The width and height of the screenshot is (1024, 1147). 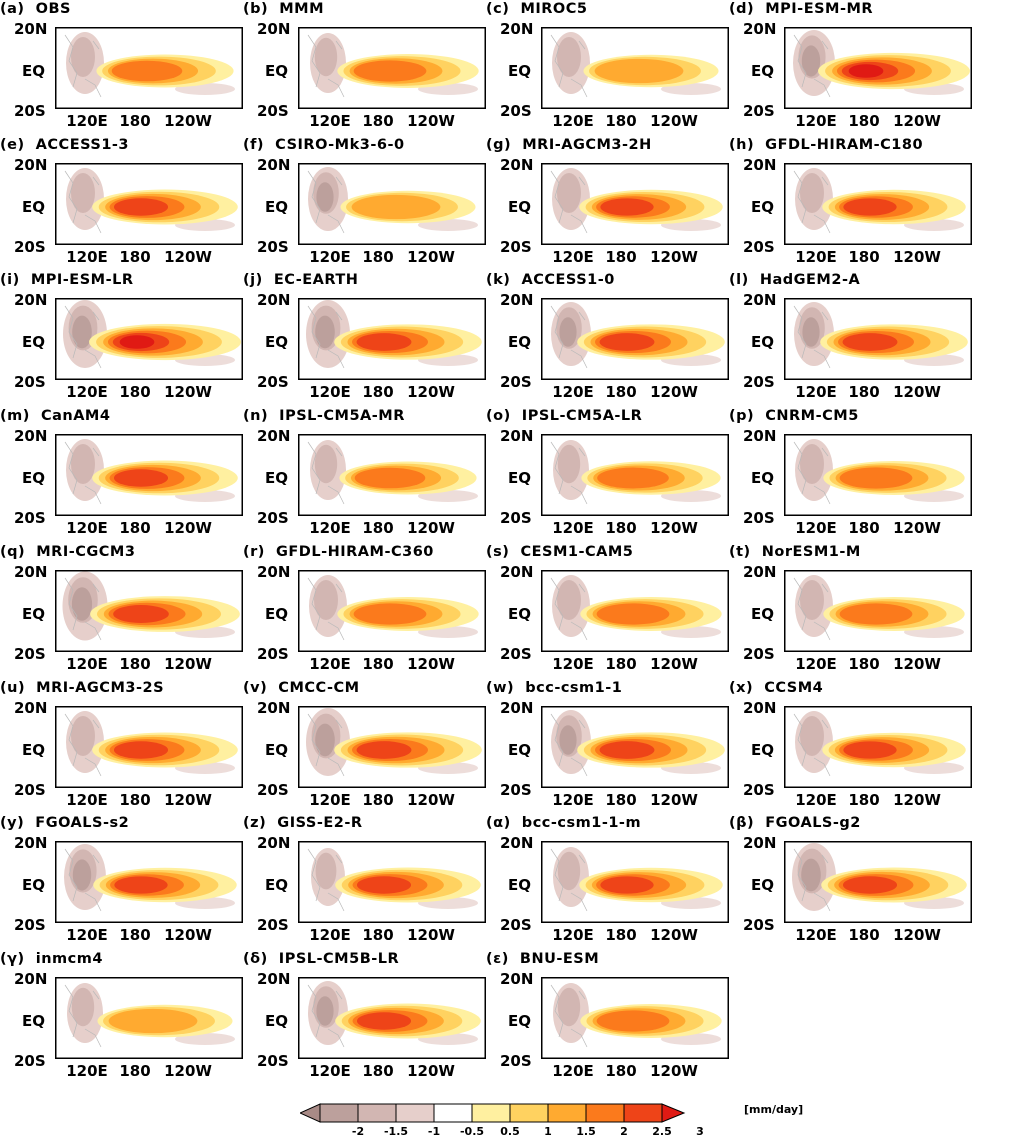 What do you see at coordinates (324, 416) in the screenshot?
I see `panel-title: (n) IPSL-CM5A-MR` at bounding box center [324, 416].